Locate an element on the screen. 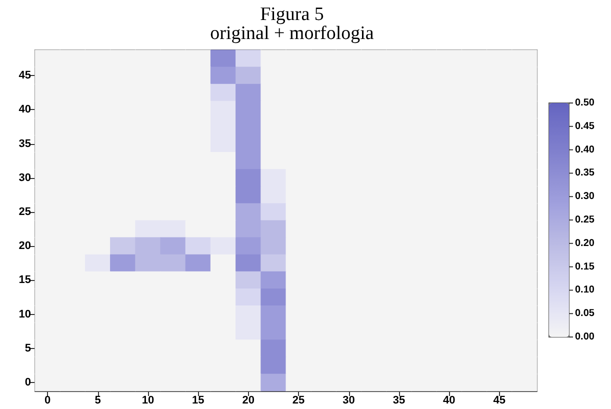 The height and width of the screenshot is (409, 611). color-bar-label: 0.15 is located at coordinates (585, 266).